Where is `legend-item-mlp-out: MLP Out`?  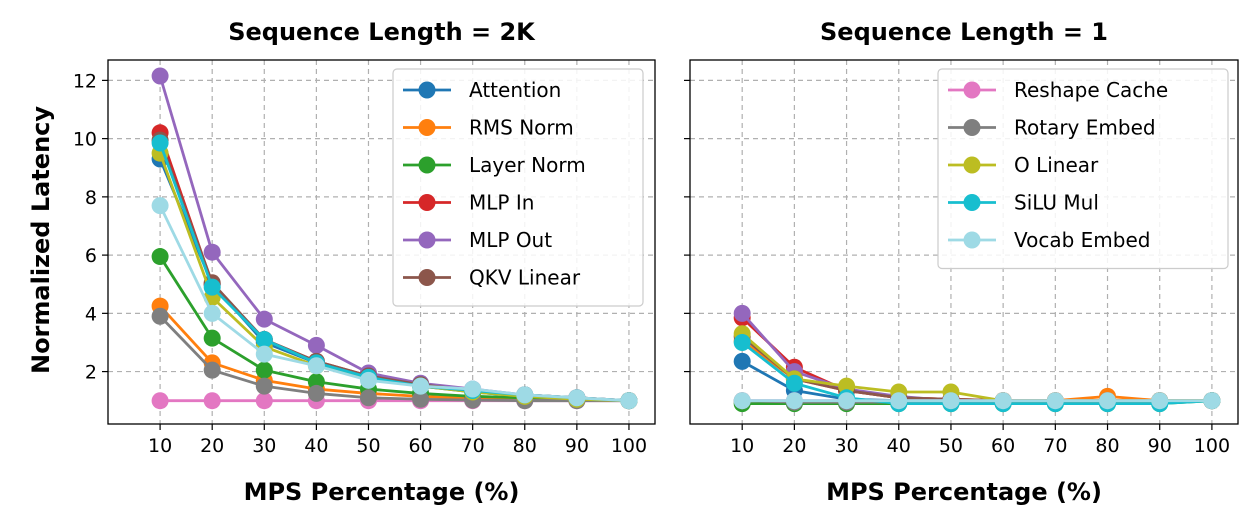
legend-item-mlp-out: MLP Out is located at coordinates (477, 240).